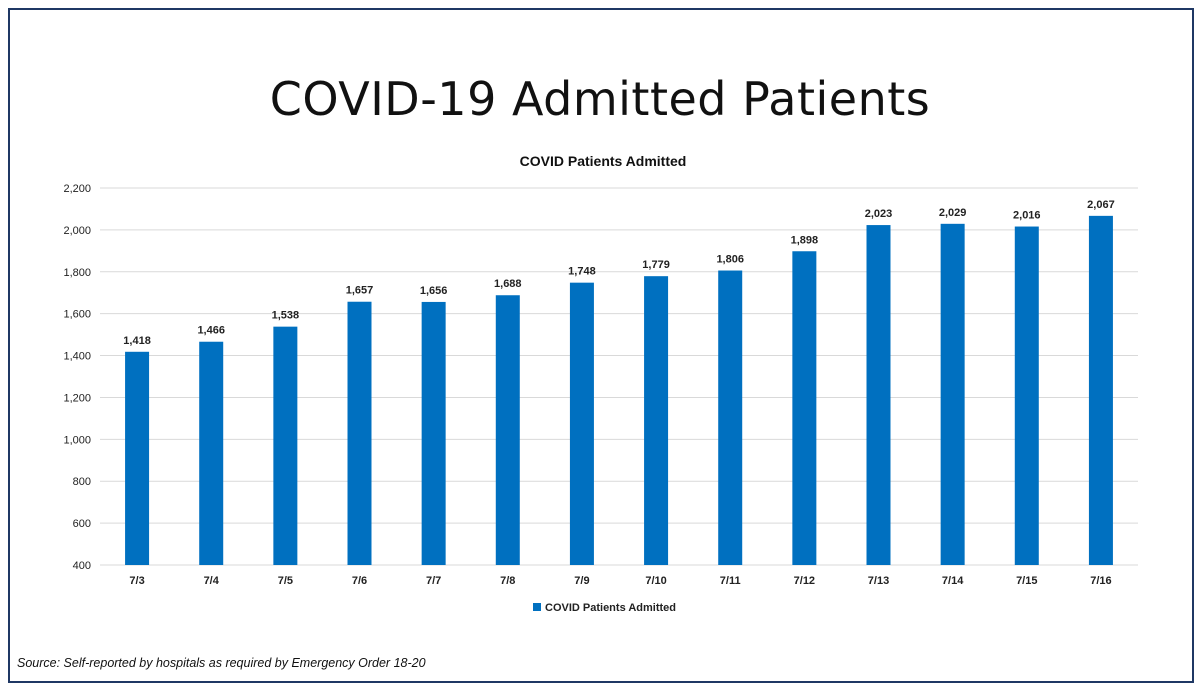 The image size is (1200, 694). What do you see at coordinates (603, 161) in the screenshot?
I see `chart-title: COVID Patients Admitted` at bounding box center [603, 161].